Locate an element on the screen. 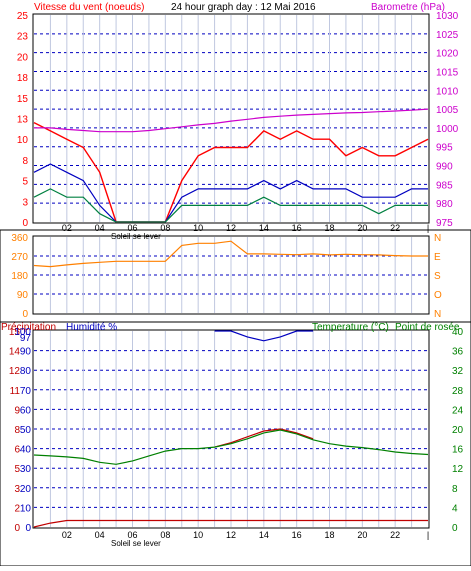 The height and width of the screenshot is (571, 471). temp-xtick: 18 is located at coordinates (329, 535).